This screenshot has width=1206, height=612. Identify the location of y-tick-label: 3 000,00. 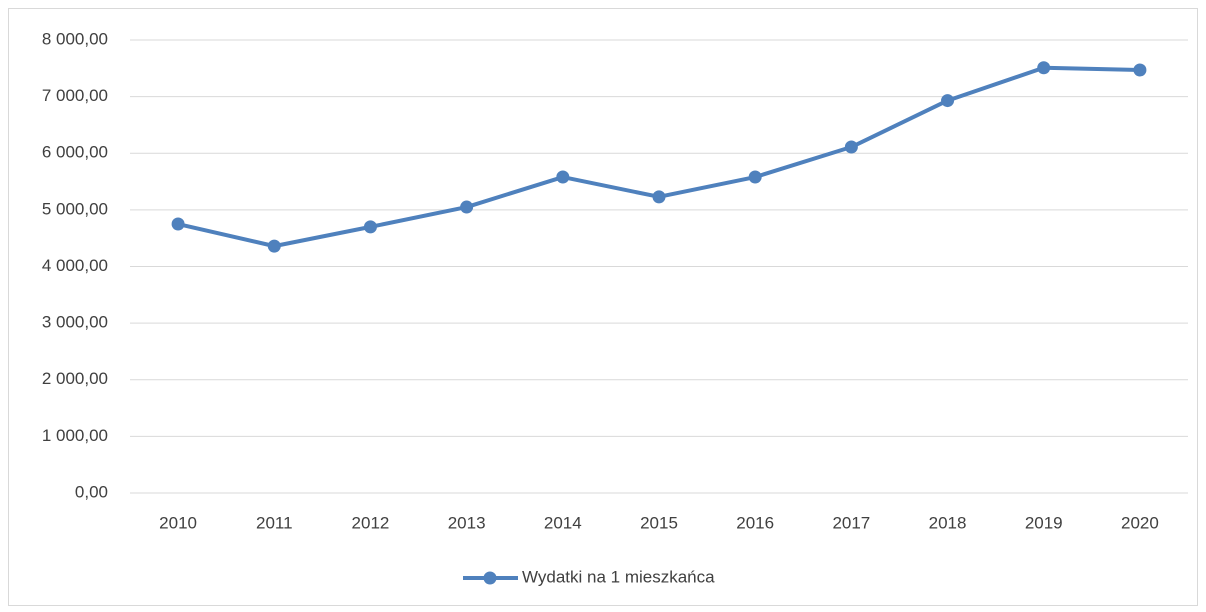
(75, 322).